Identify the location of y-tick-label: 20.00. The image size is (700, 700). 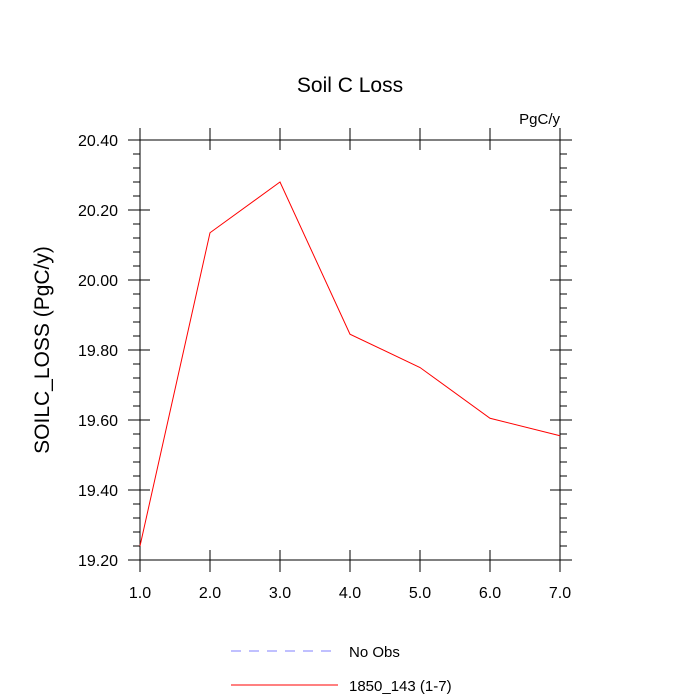
(98, 281).